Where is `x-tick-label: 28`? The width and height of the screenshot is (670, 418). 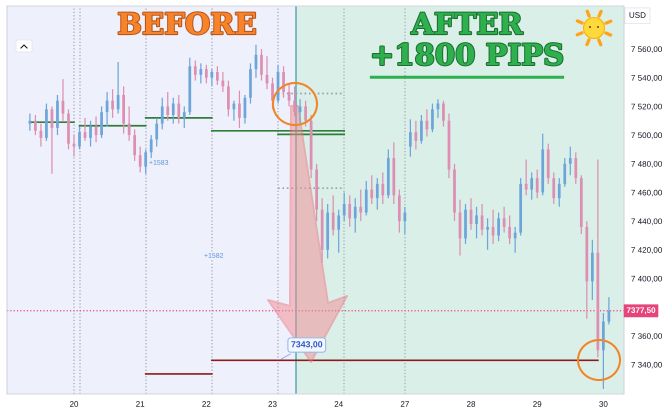 x-tick-label: 28 is located at coordinates (471, 404).